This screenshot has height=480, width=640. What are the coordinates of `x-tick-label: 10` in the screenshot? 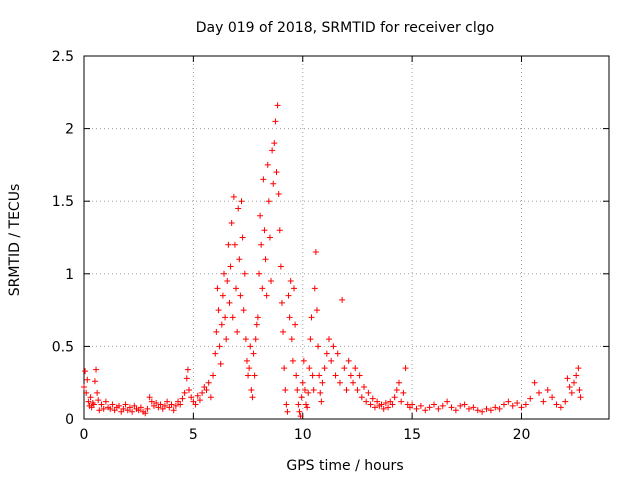 It's located at (303, 435).